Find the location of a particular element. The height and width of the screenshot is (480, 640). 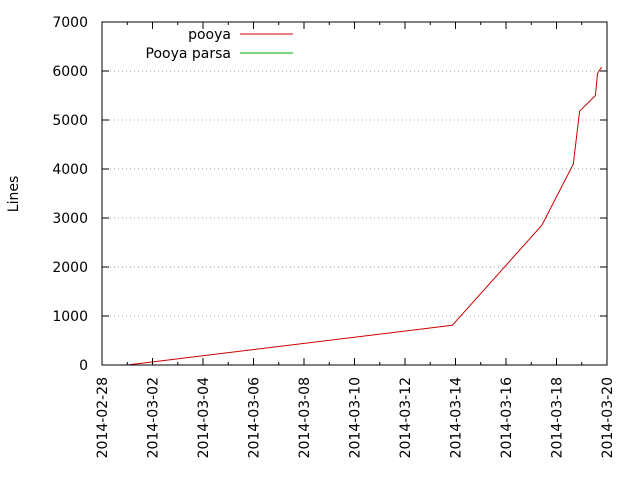

x-tick-label: 2014-03-08 is located at coordinates (305, 417).